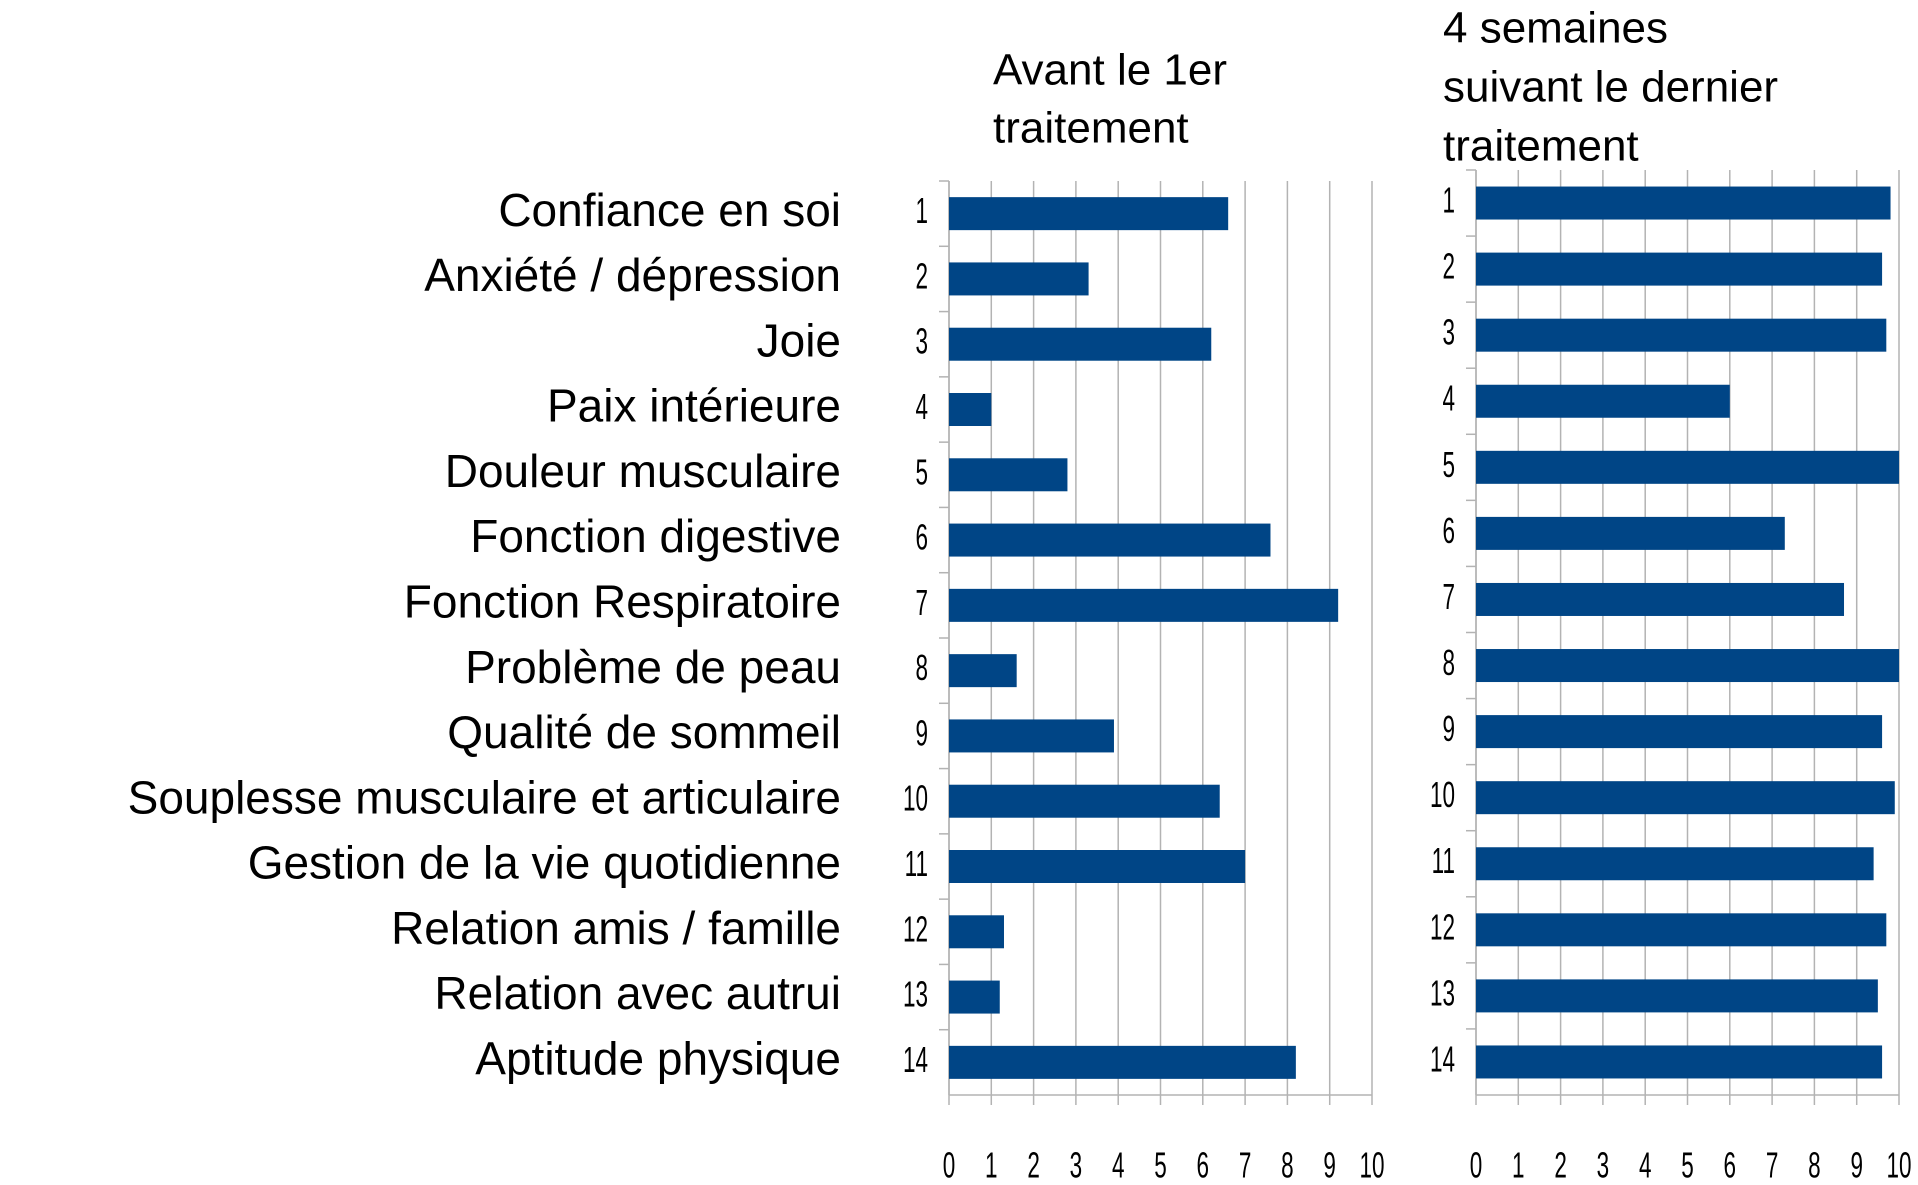 The image size is (1918, 1185). I want to click on row-label: Souplesse musculaire et articulaire, so click(484, 797).